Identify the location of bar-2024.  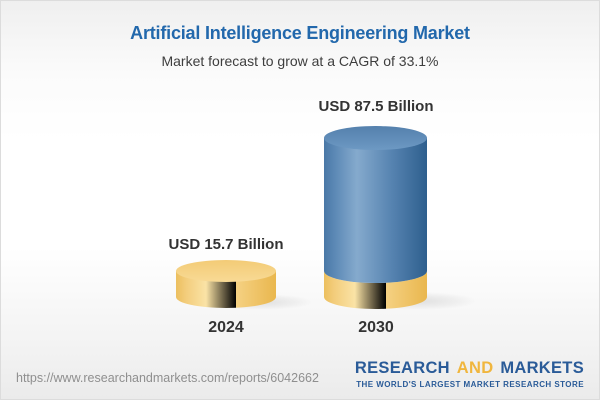
(226, 284).